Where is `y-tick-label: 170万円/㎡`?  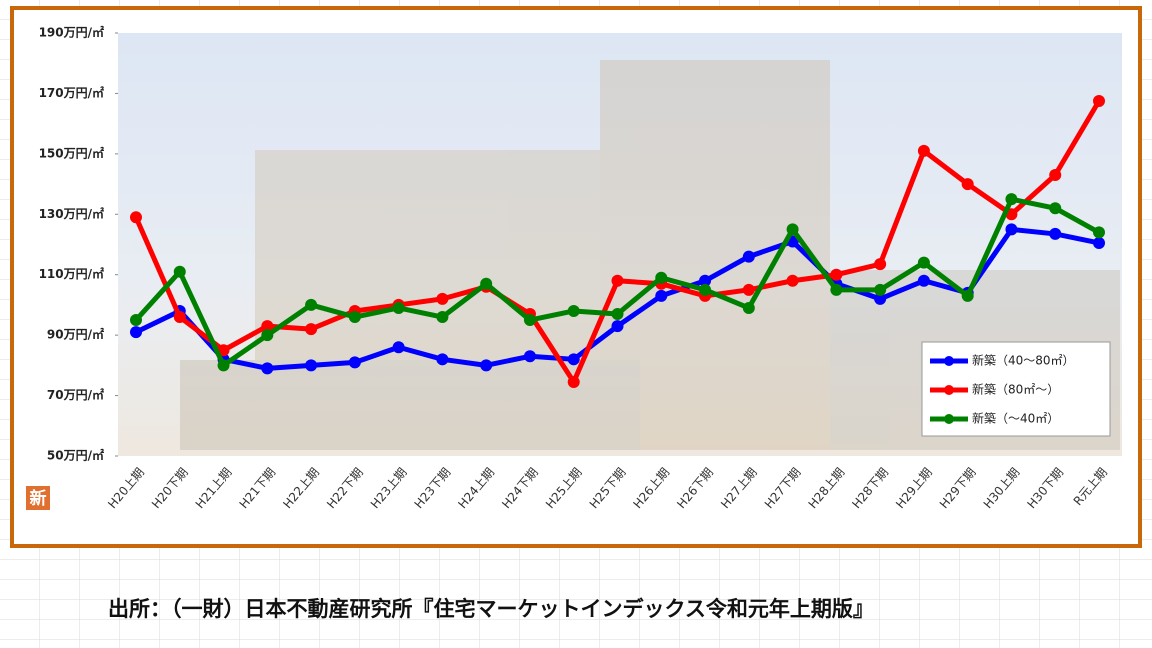 y-tick-label: 170万円/㎡ is located at coordinates (71, 92).